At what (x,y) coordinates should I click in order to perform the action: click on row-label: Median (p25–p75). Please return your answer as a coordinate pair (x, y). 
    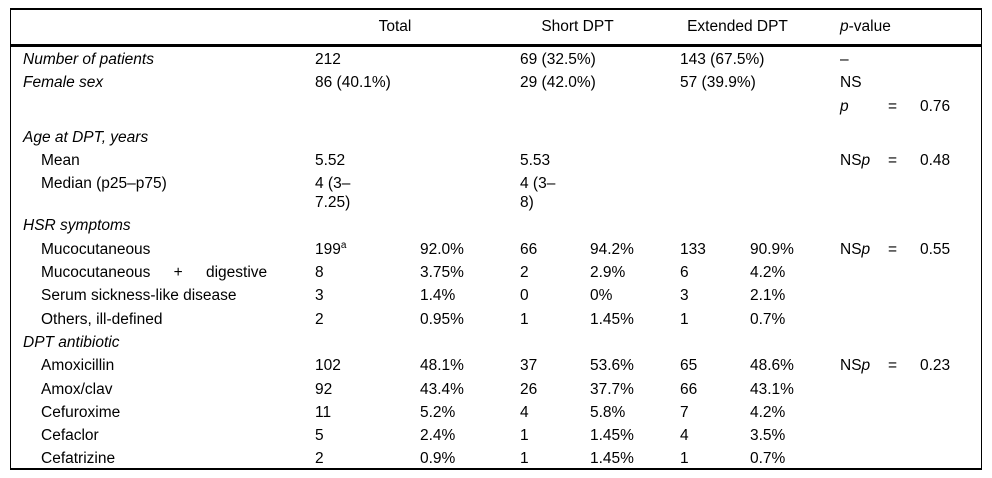
    Looking at the image, I should click on (104, 184).